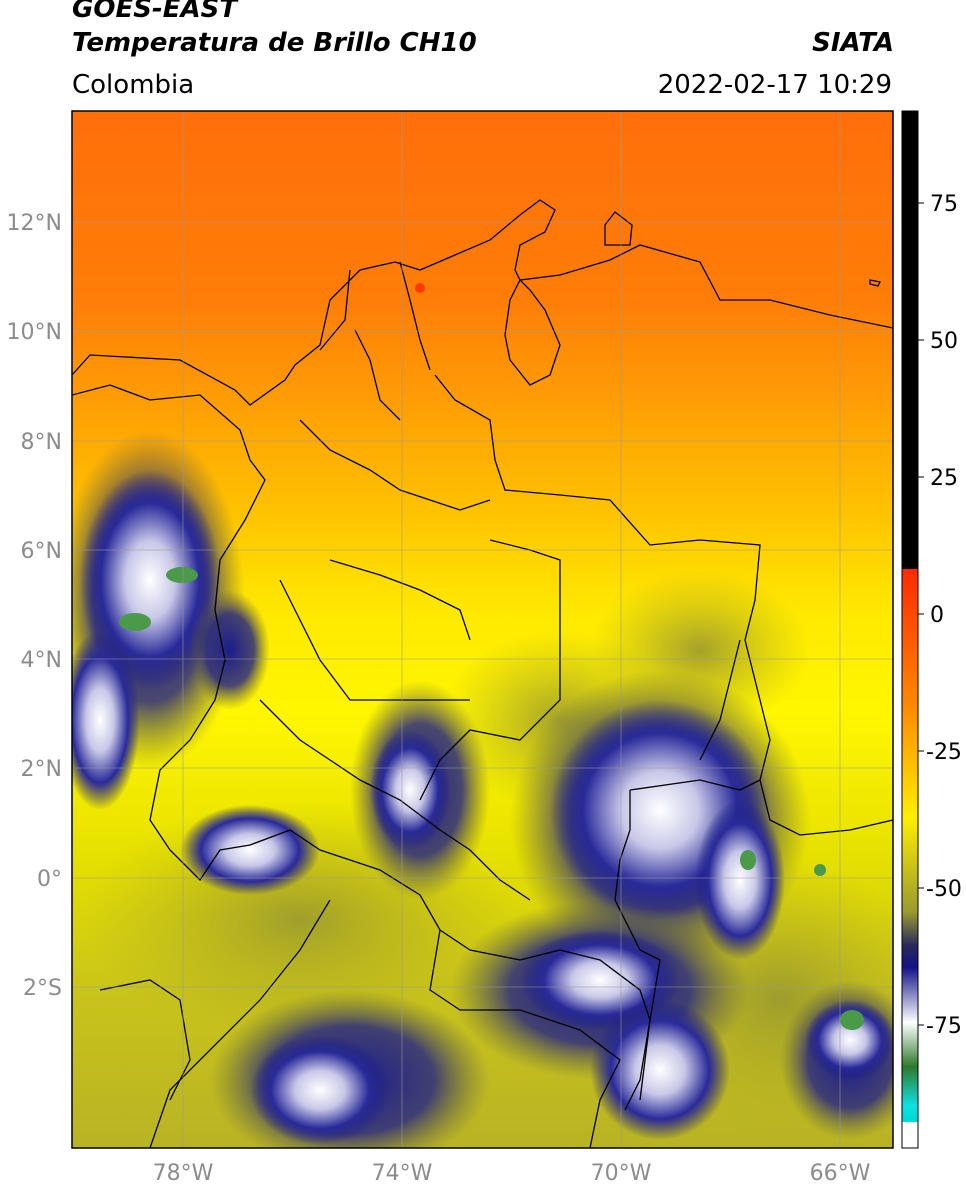 This screenshot has width=966, height=1190. What do you see at coordinates (41, 442) in the screenshot?
I see `lat-label: 8°N` at bounding box center [41, 442].